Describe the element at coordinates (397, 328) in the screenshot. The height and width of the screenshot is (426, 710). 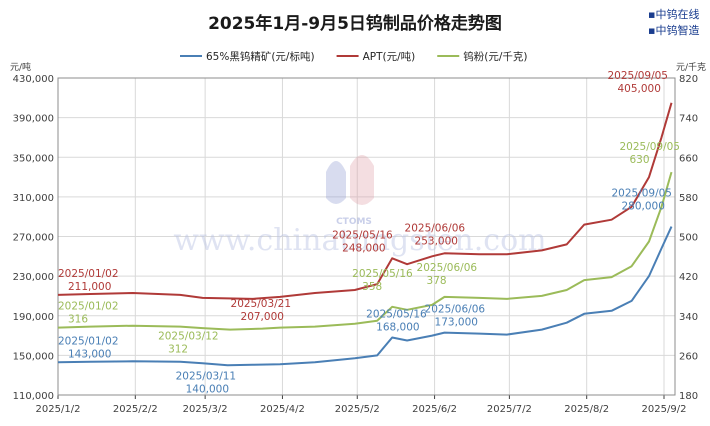
I see `annotation-value: 168,000` at that location.